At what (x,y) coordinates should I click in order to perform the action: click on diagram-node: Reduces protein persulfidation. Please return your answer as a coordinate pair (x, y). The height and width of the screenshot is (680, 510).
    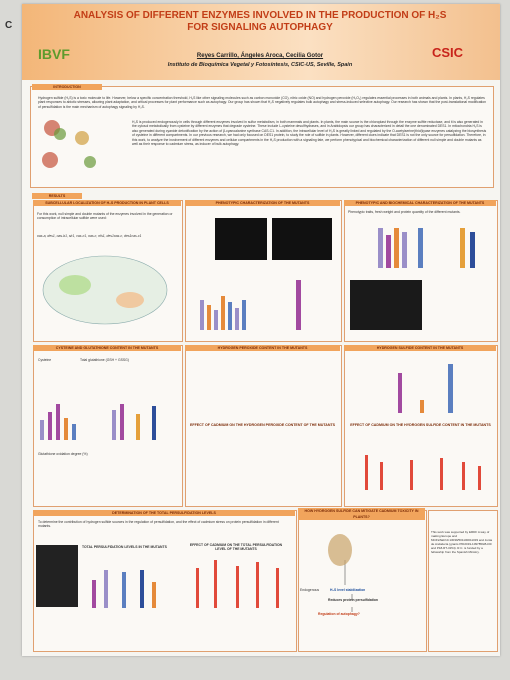
    Looking at the image, I should click on (353, 600).